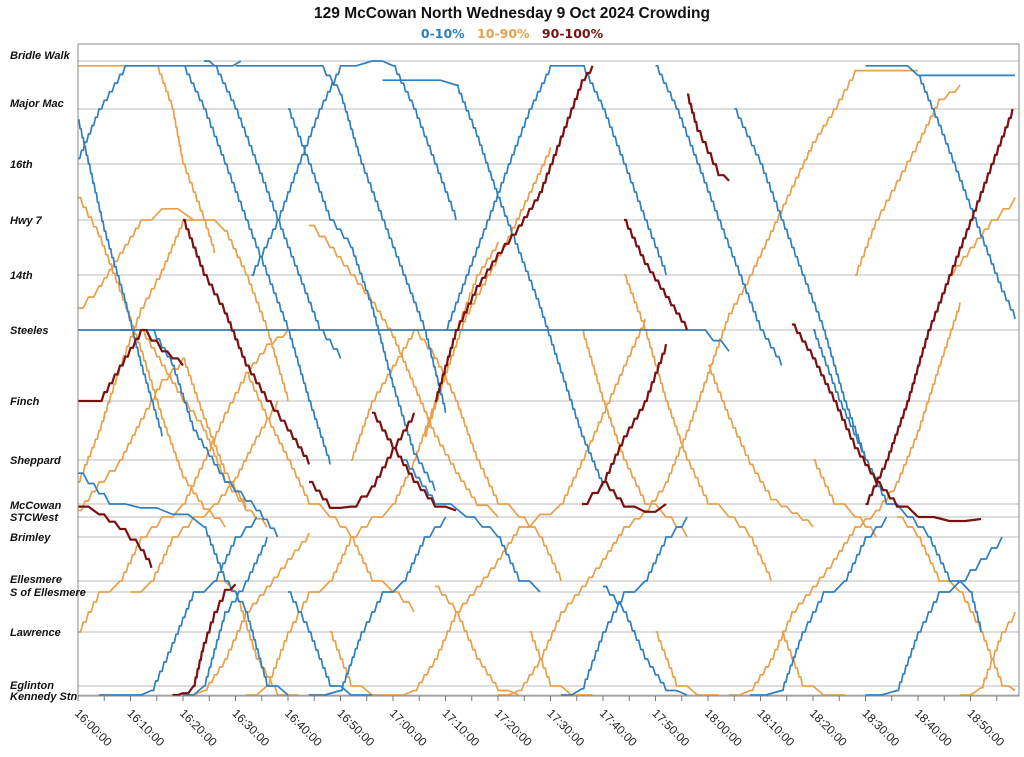 The width and height of the screenshot is (1024, 757). I want to click on stop-label: S of Ellesmere, so click(48, 593).